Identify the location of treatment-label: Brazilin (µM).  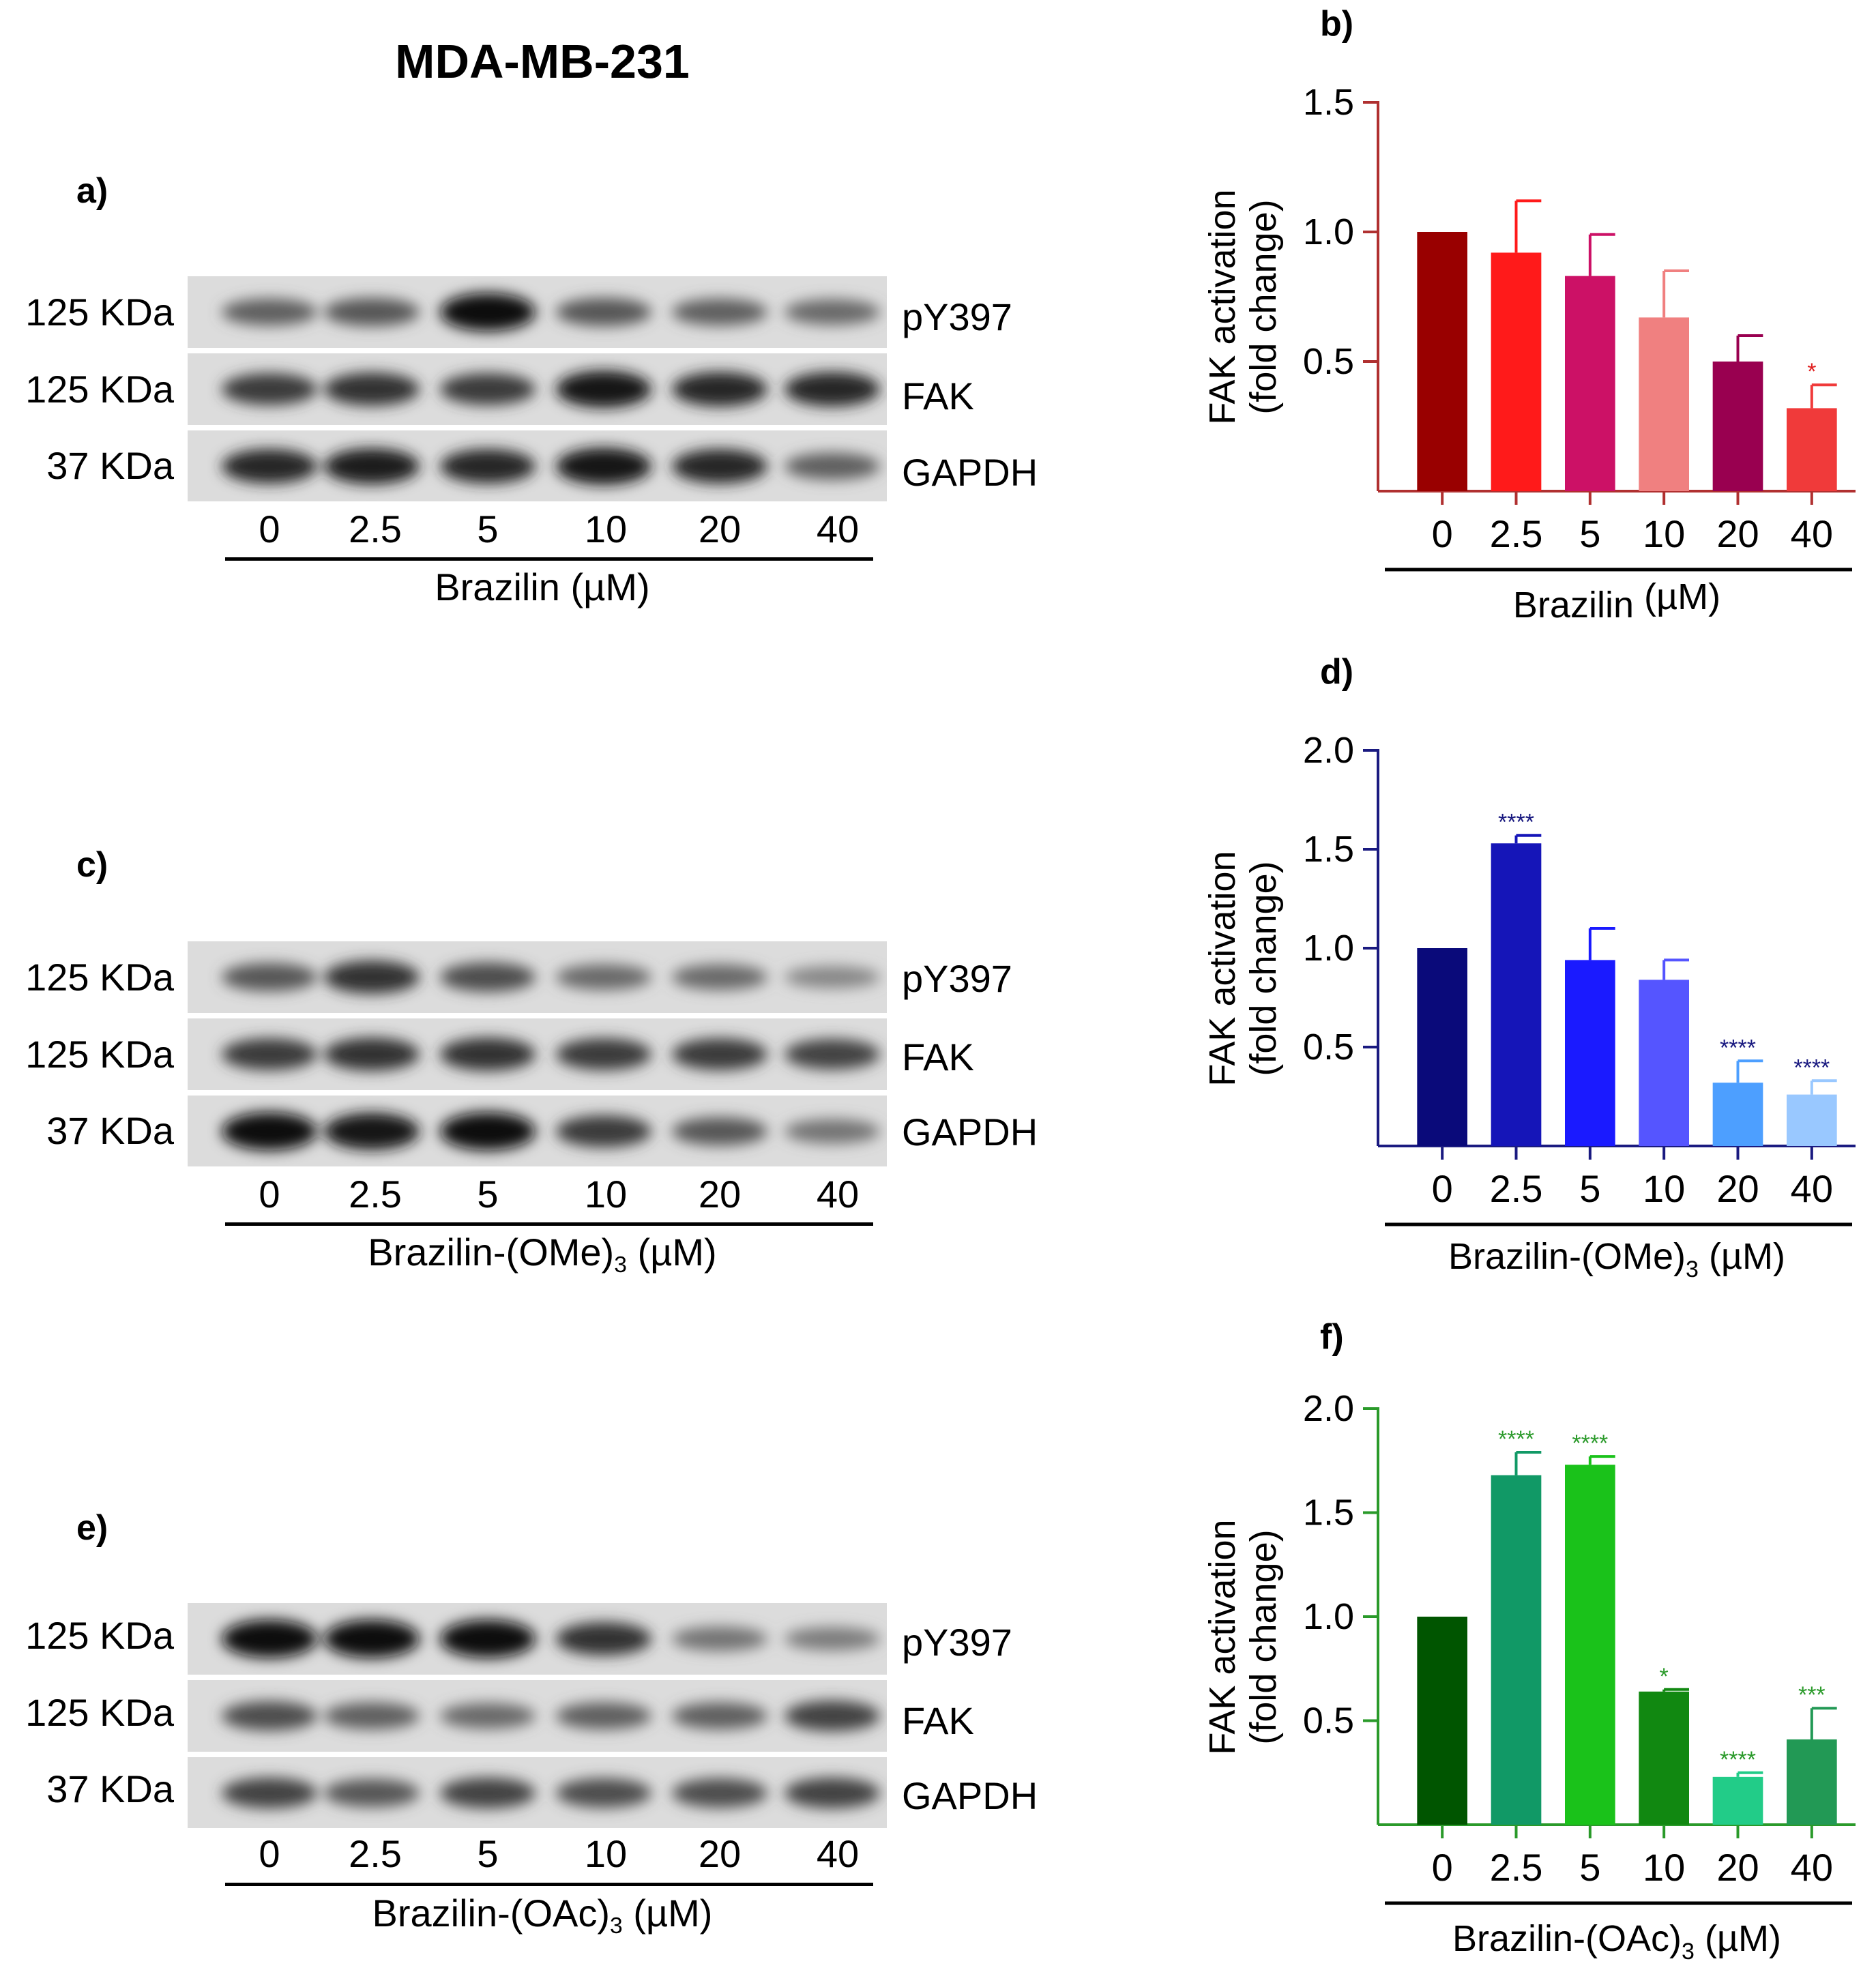
(543, 586).